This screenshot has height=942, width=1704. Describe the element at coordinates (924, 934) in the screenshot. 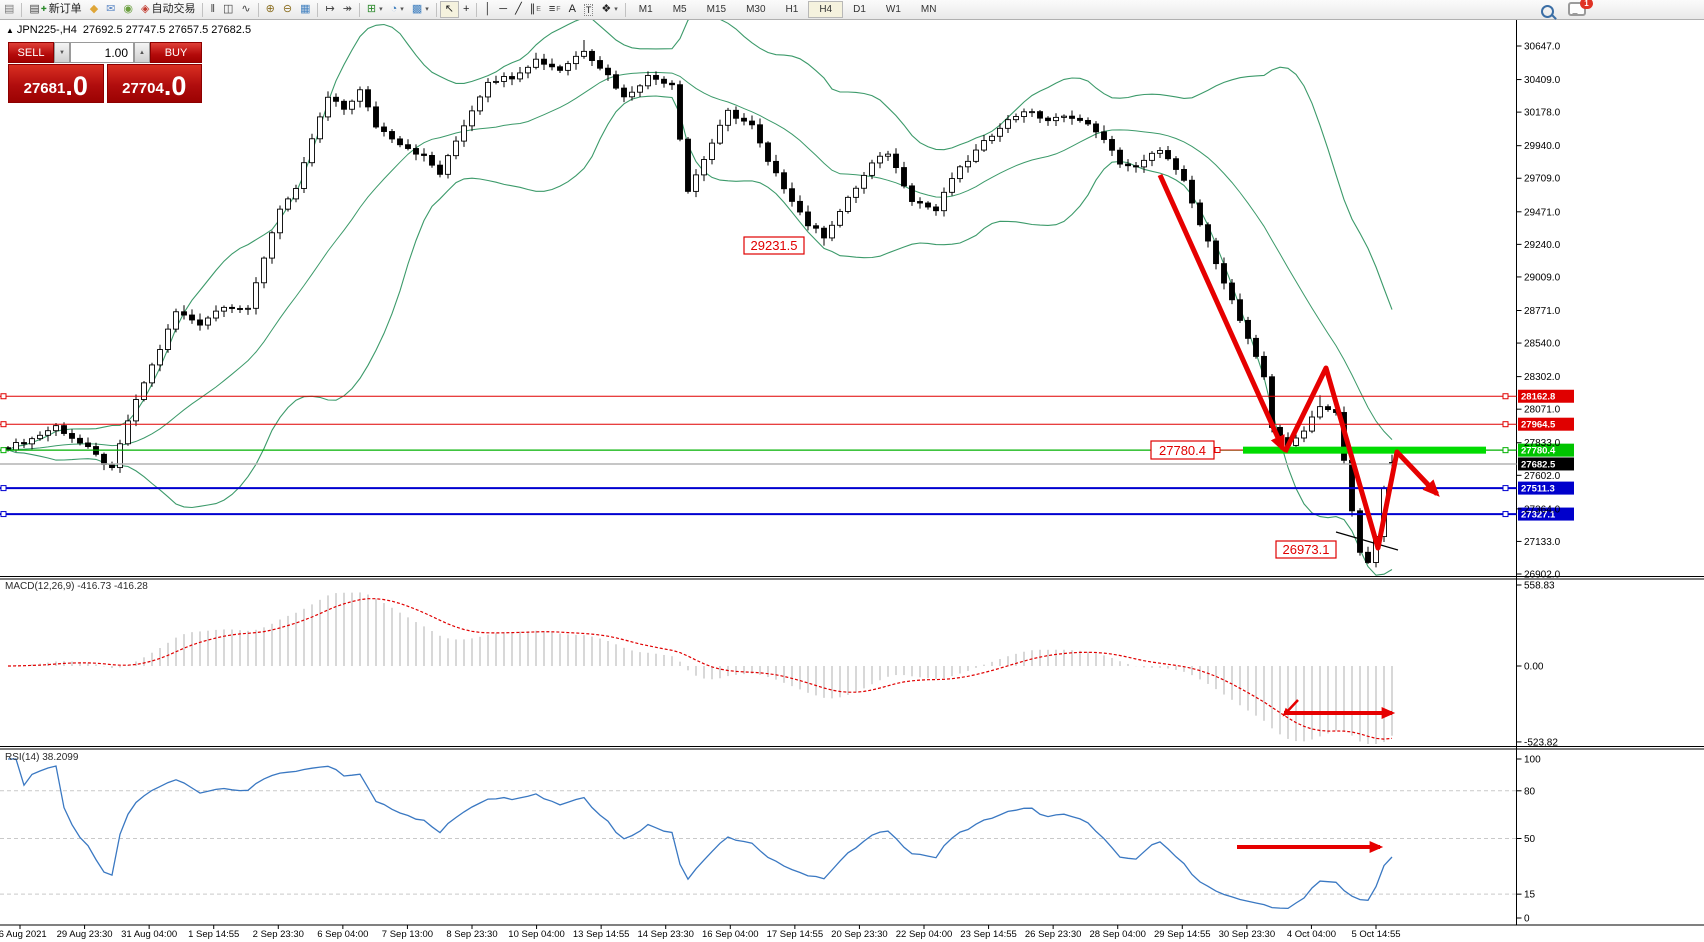

I see `svg-text: 22 Sep 04:00` at that location.